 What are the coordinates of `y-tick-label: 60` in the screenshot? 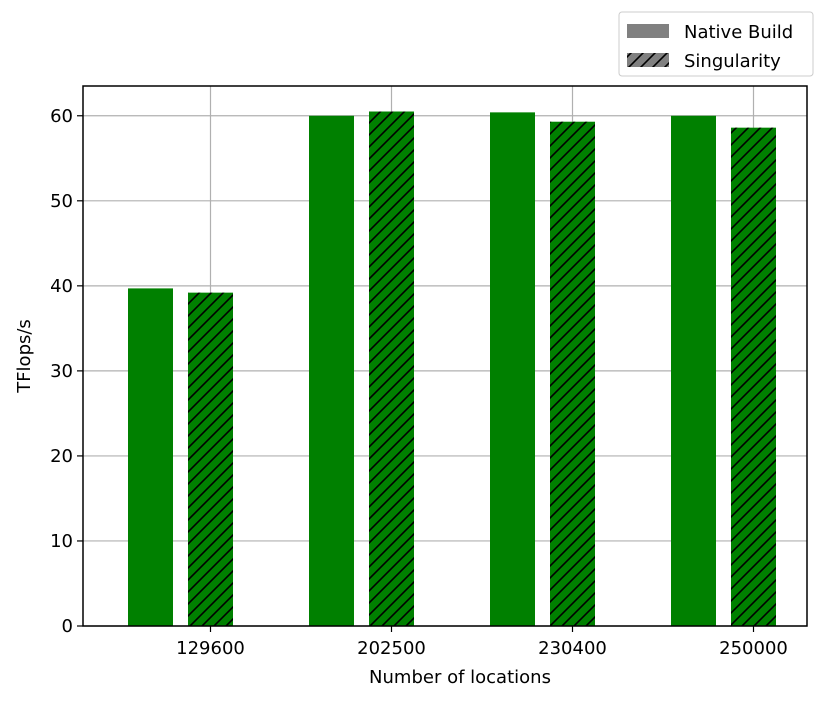 It's located at (61, 116).